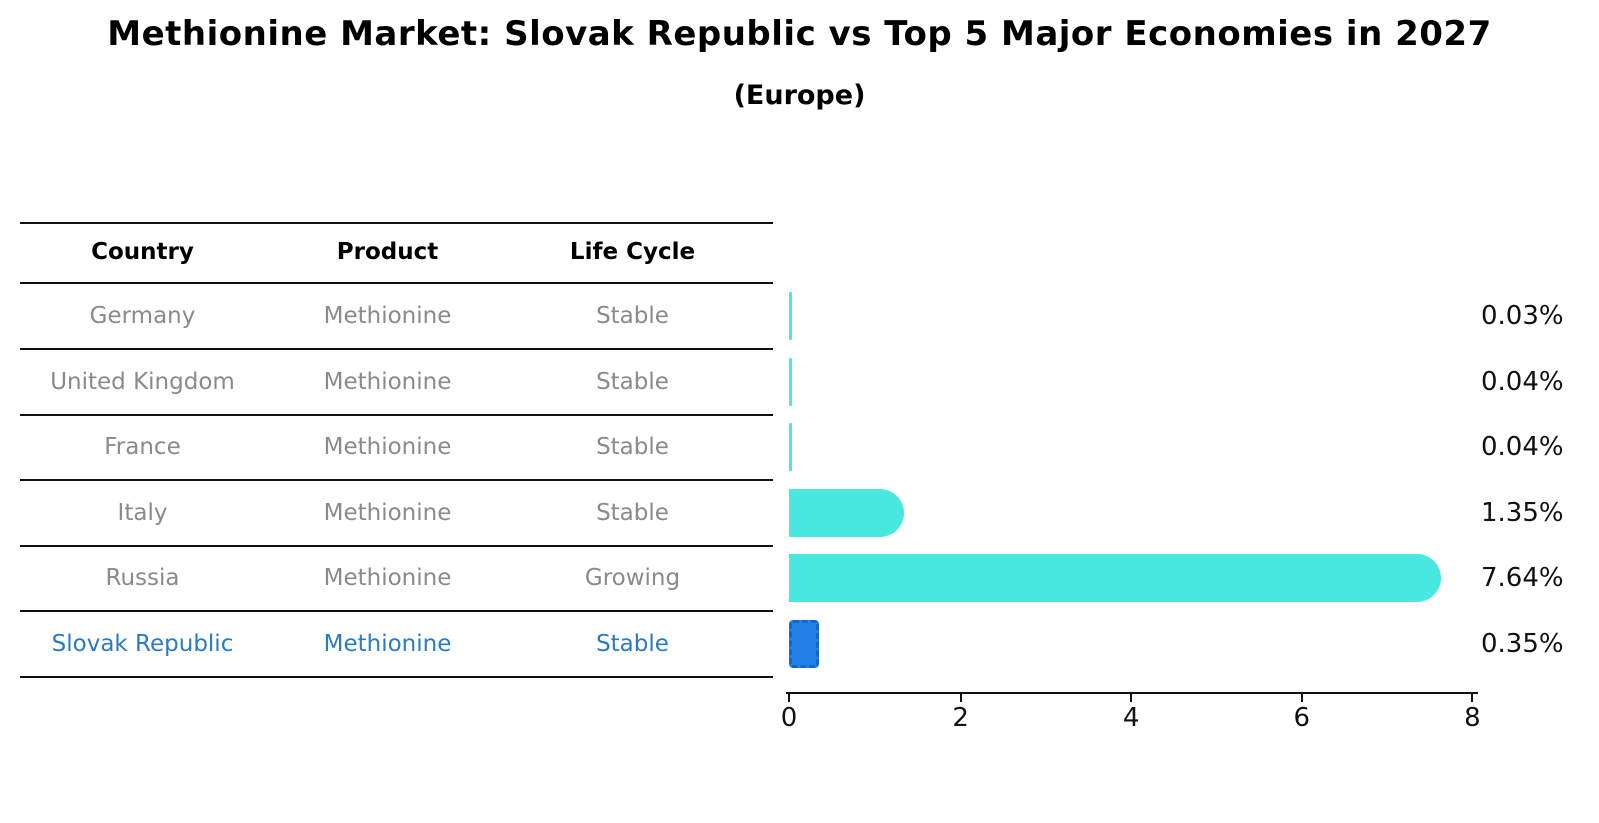  Describe the element at coordinates (396, 283) in the screenshot. I see `table-header-rule` at that location.